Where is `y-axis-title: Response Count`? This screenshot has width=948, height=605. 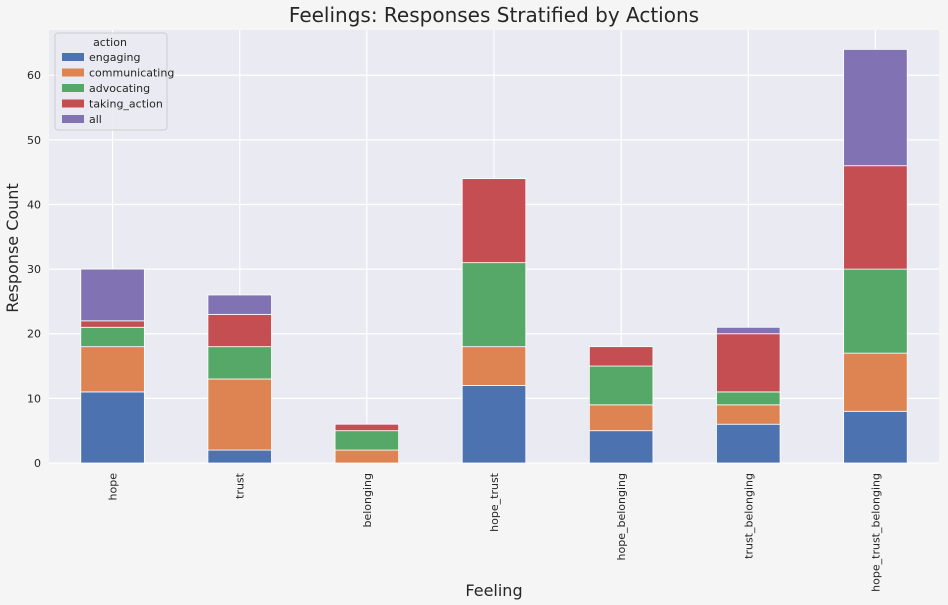
y-axis-title: Response Count is located at coordinates (12, 247).